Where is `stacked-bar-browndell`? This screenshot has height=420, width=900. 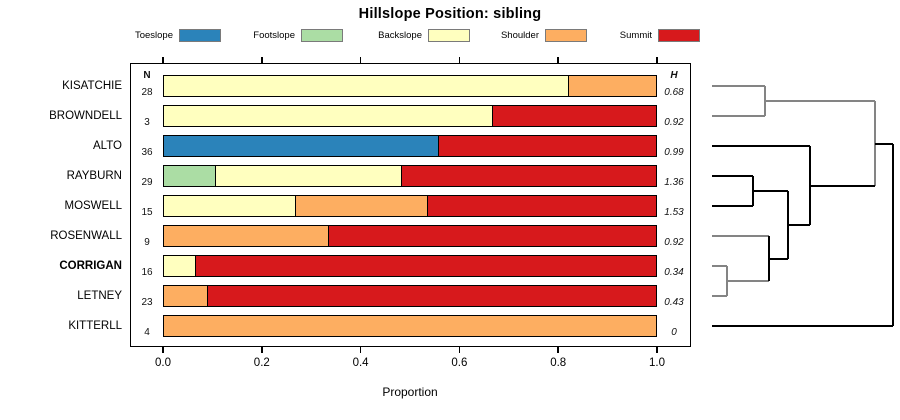
stacked-bar-browndell is located at coordinates (410, 116).